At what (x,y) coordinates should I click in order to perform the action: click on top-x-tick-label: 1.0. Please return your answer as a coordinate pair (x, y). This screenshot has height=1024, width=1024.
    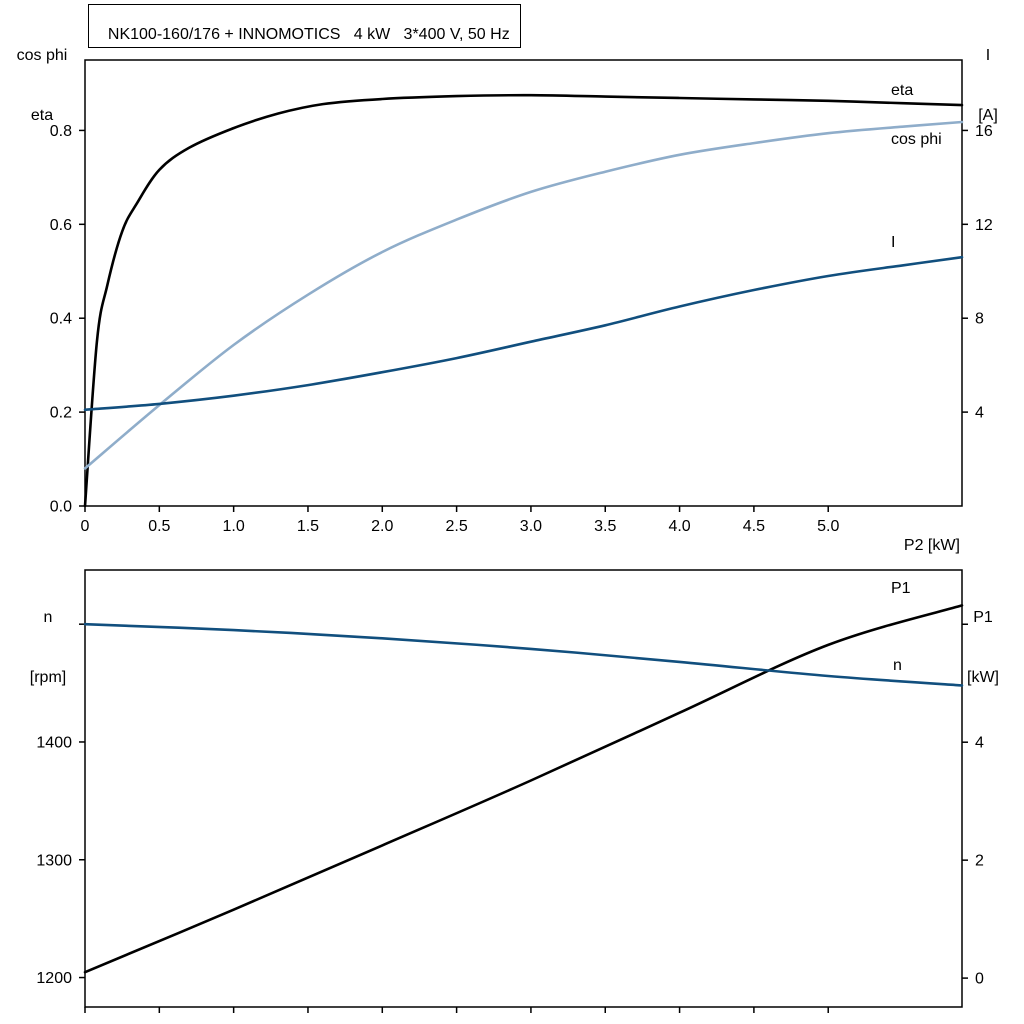
    Looking at the image, I should click on (234, 526).